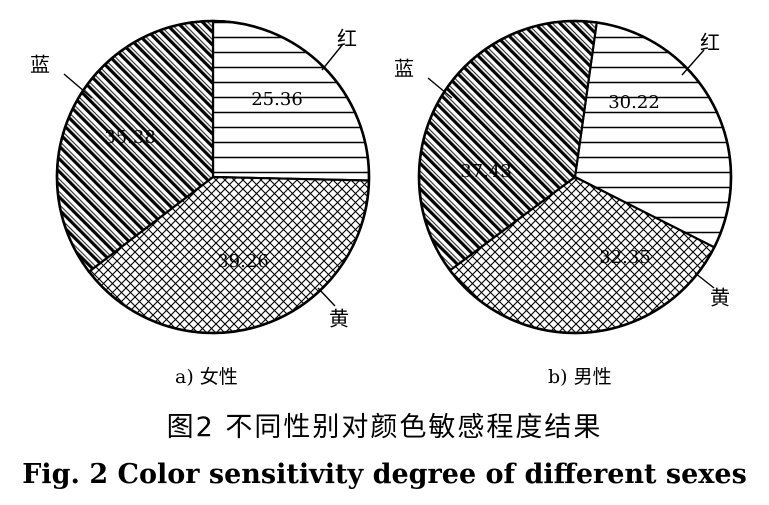 The height and width of the screenshot is (505, 769). I want to click on subtitle-female: a) 女性, so click(206, 377).